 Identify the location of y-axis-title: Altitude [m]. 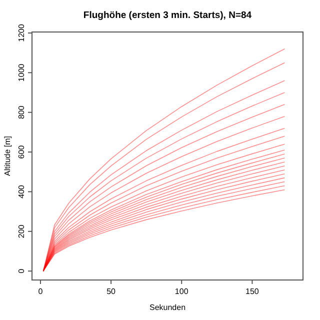
(7, 156).